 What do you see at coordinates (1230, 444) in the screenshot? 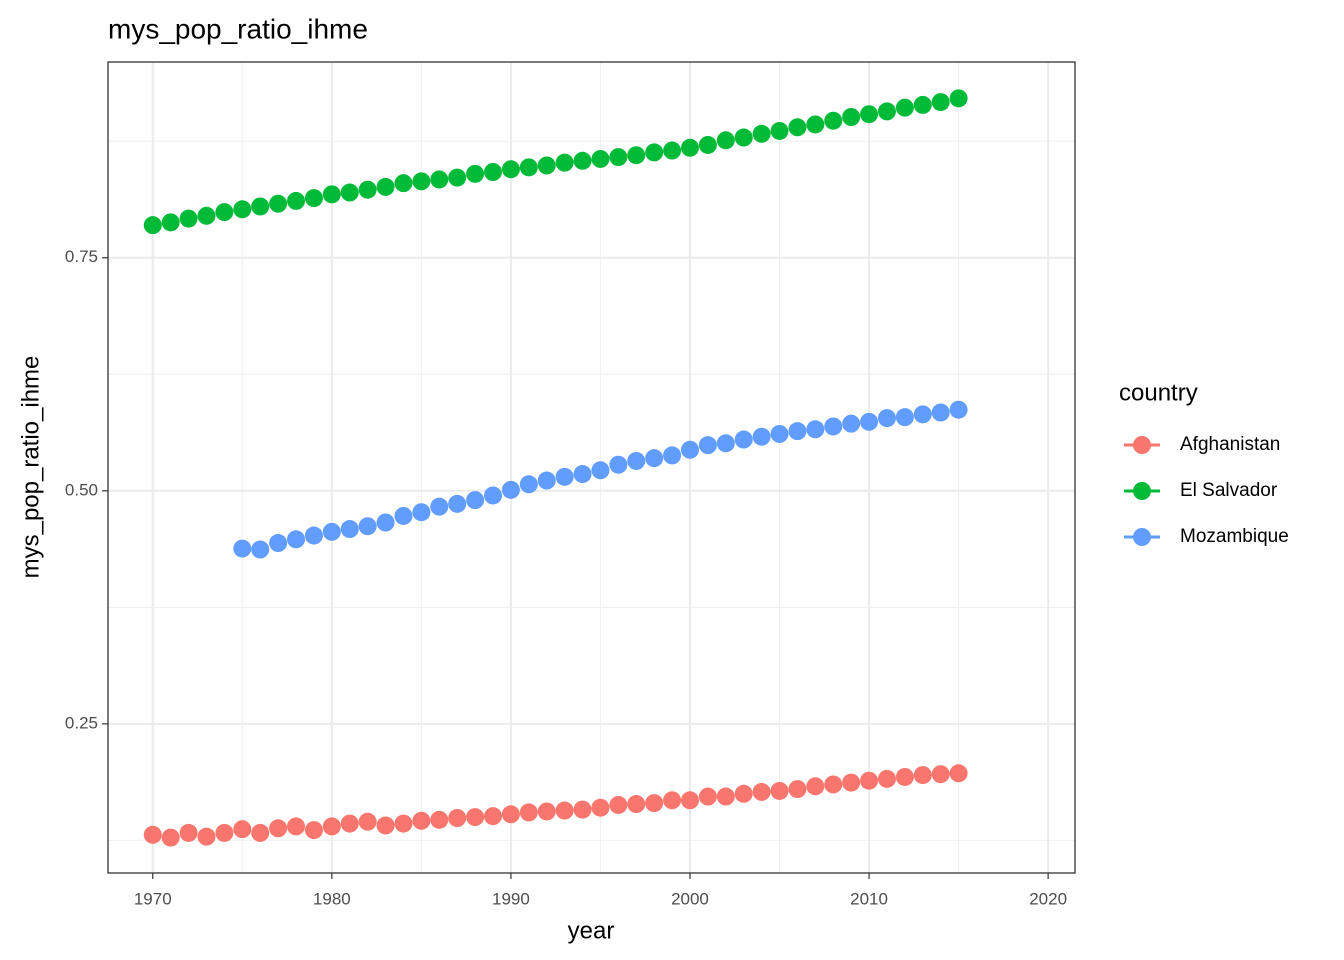
I see `legend-label: Afghanistan` at bounding box center [1230, 444].